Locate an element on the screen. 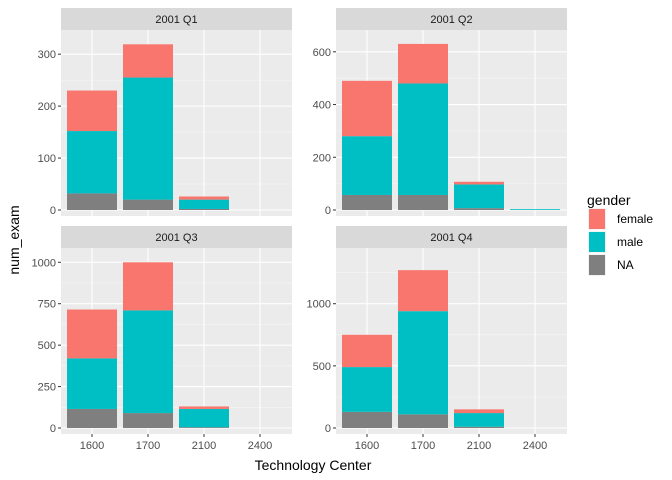  facet-title: 2001 Q1 is located at coordinates (176, 20).